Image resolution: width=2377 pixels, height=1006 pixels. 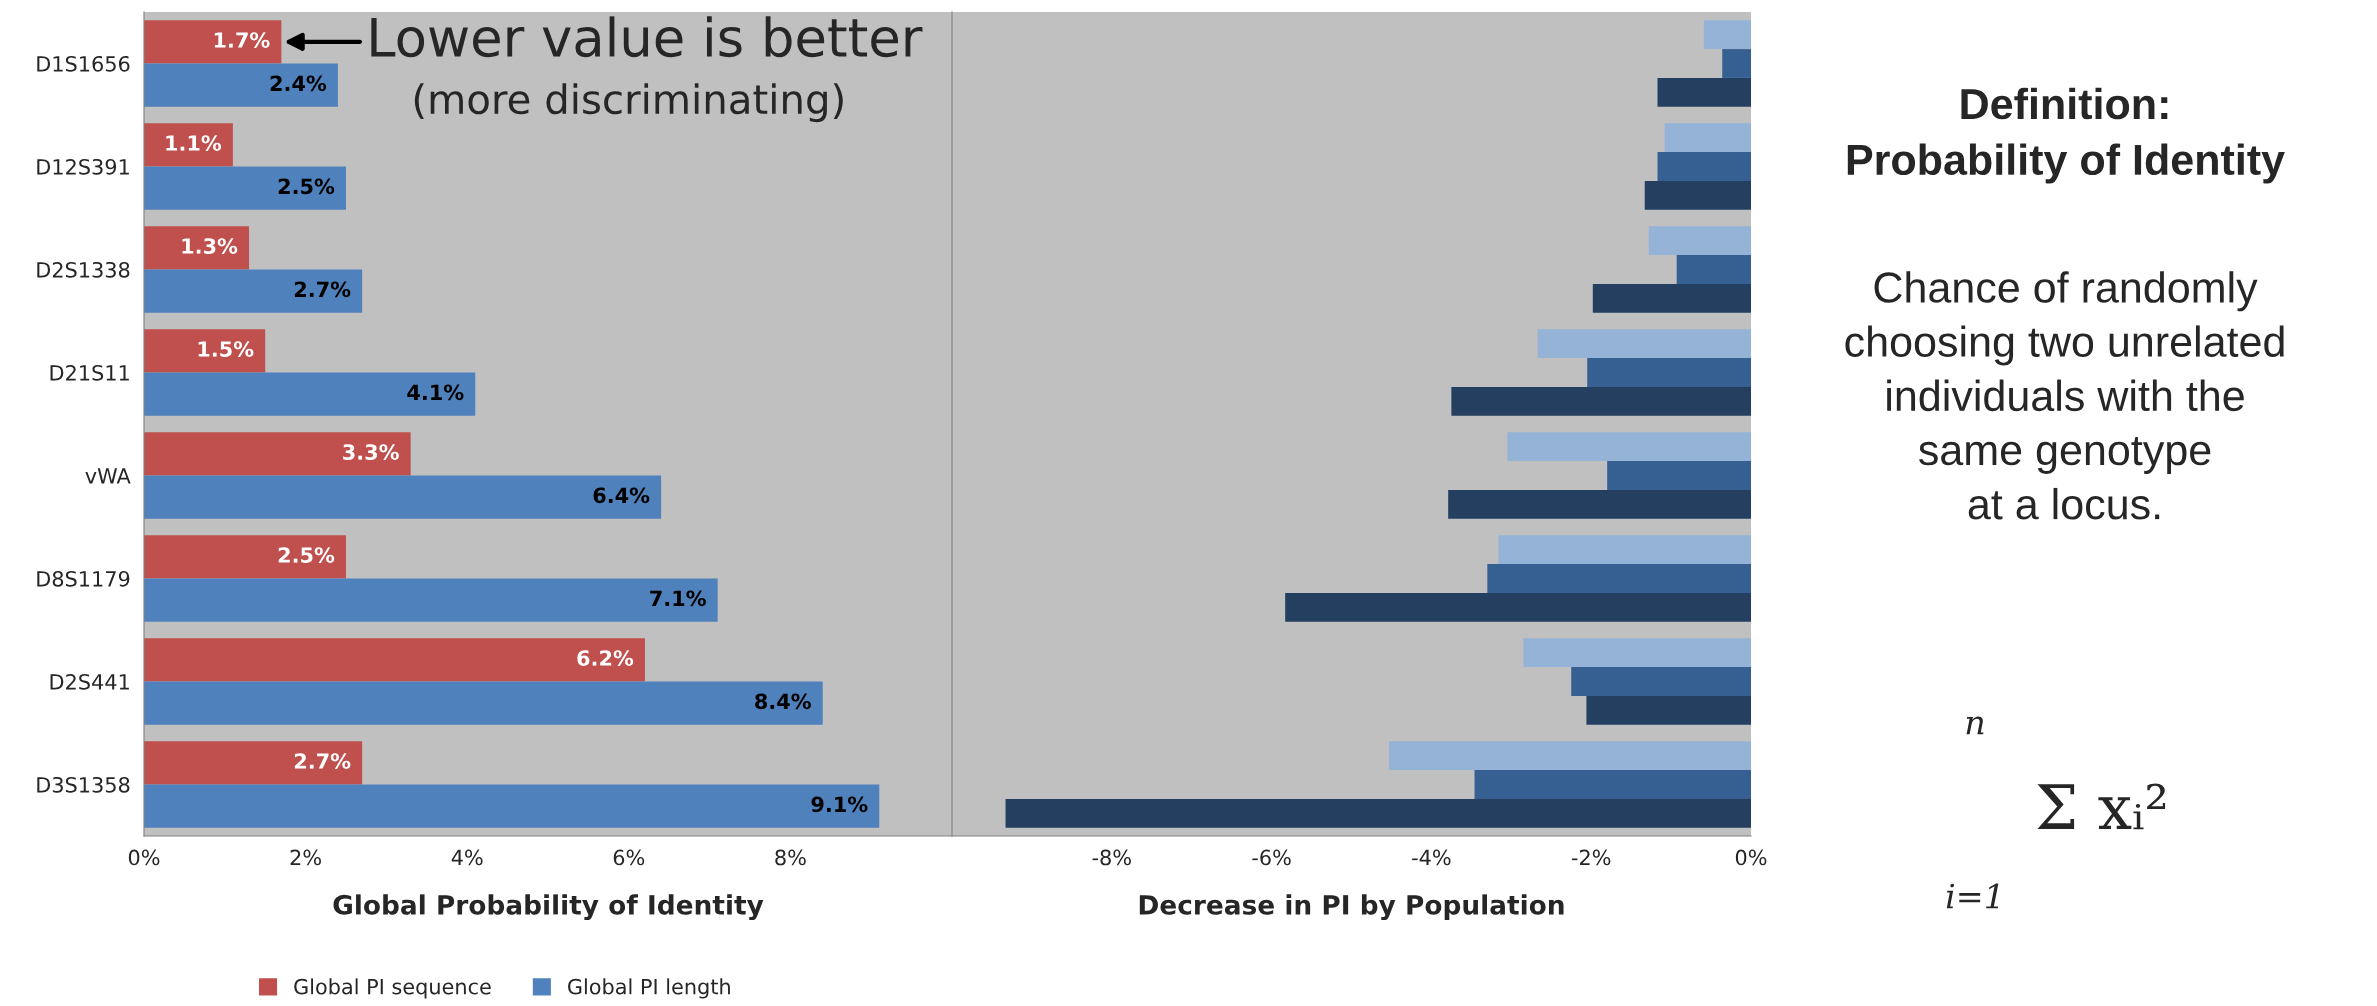 What do you see at coordinates (89, 372) in the screenshot?
I see `y-tick-label: D21S11` at bounding box center [89, 372].